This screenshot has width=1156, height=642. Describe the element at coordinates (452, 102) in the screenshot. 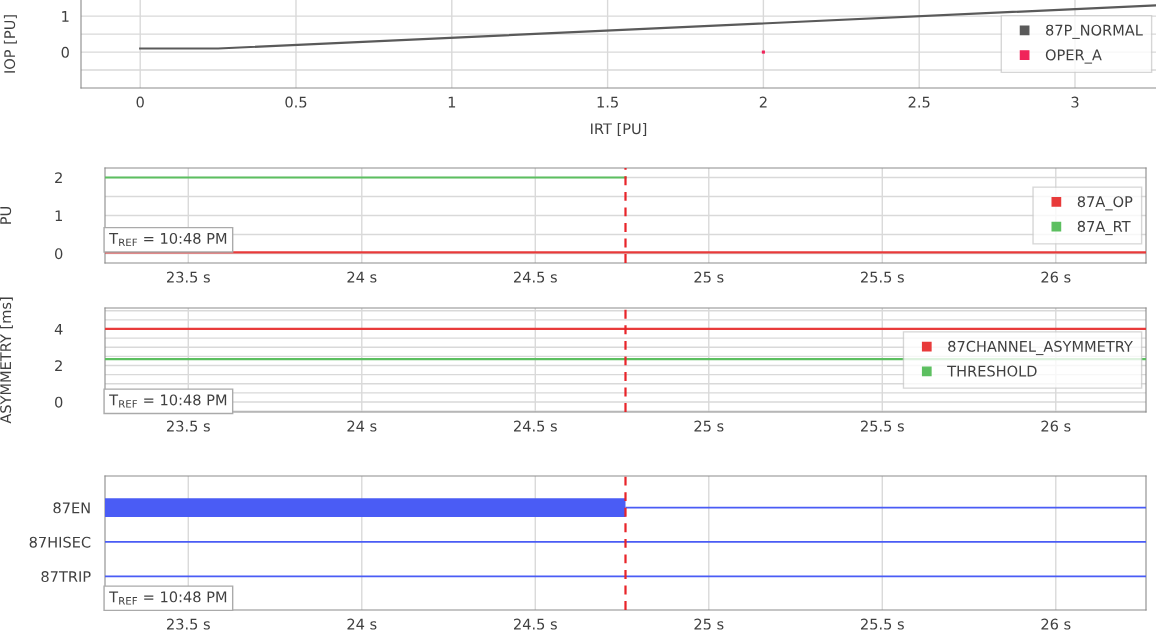

I see `x-tick-label: 1` at that location.